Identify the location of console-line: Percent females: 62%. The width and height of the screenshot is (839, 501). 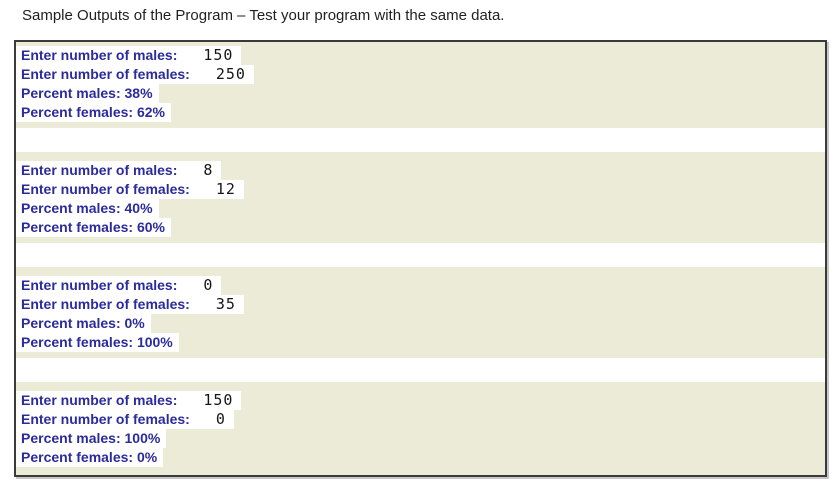
(420, 112).